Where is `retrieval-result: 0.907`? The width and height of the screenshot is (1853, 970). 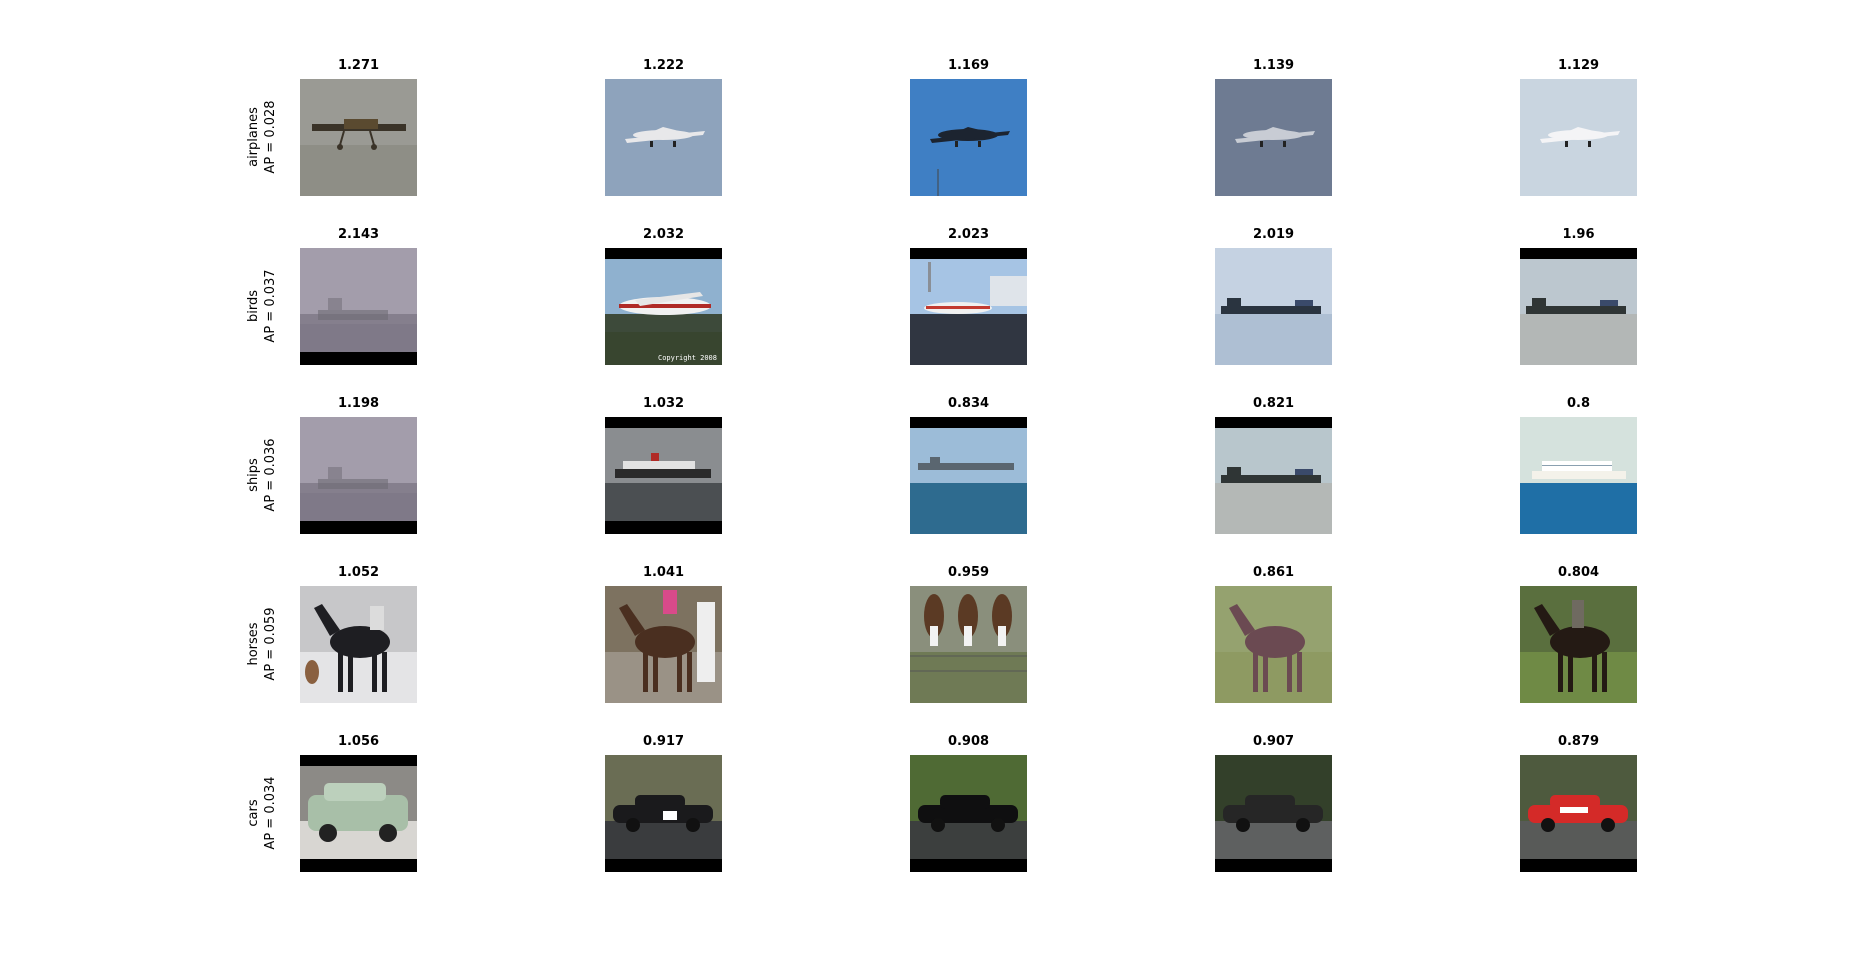
retrieval-result: 0.907 is located at coordinates (1273, 802).